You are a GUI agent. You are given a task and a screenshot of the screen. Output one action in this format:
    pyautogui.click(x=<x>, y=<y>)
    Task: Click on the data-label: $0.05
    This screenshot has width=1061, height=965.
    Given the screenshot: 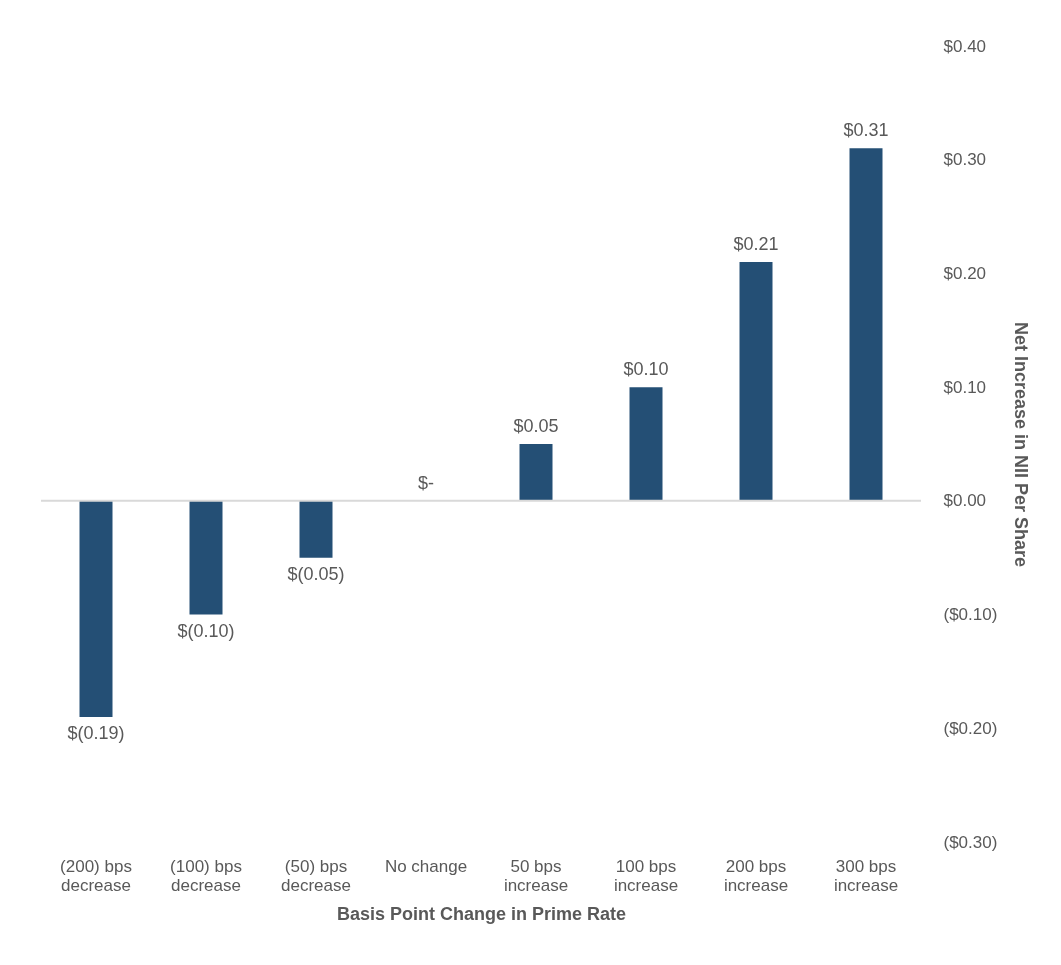 What is the action you would take?
    pyautogui.click(x=536, y=426)
    